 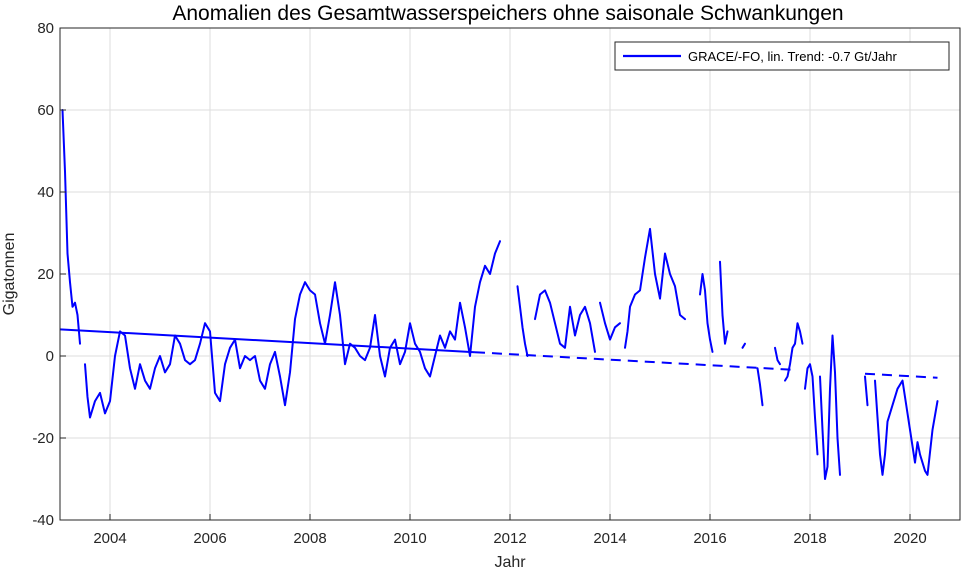 What do you see at coordinates (45, 28) in the screenshot?
I see `y-tick-label: 80` at bounding box center [45, 28].